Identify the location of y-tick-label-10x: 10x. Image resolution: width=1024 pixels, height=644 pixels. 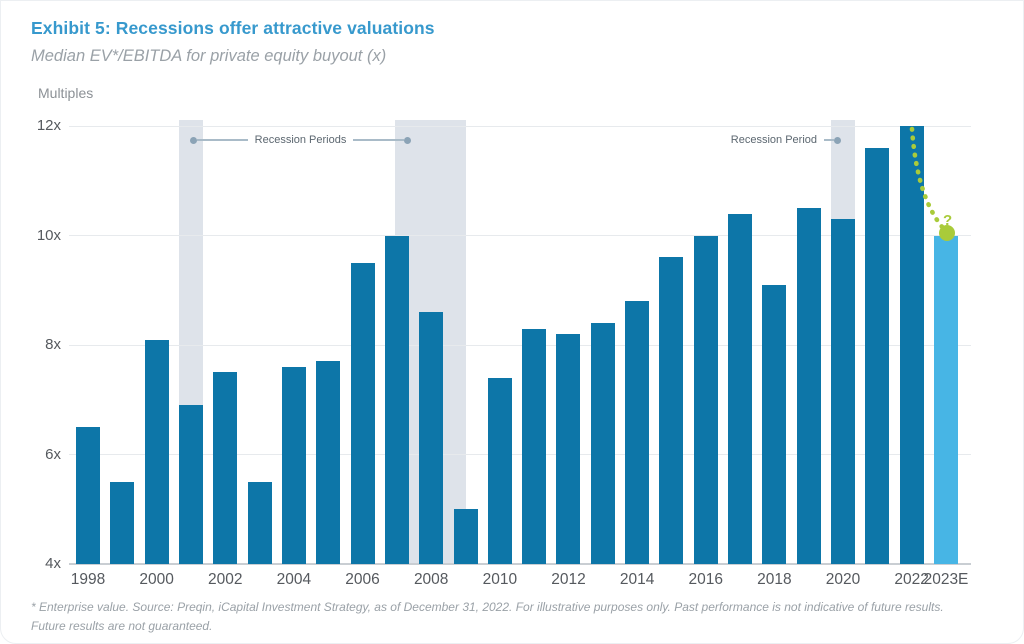
(48, 235).